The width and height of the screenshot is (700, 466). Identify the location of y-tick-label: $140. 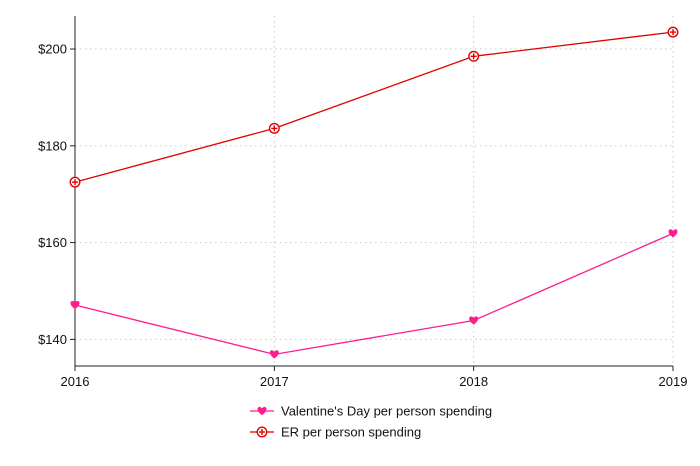
(52, 339).